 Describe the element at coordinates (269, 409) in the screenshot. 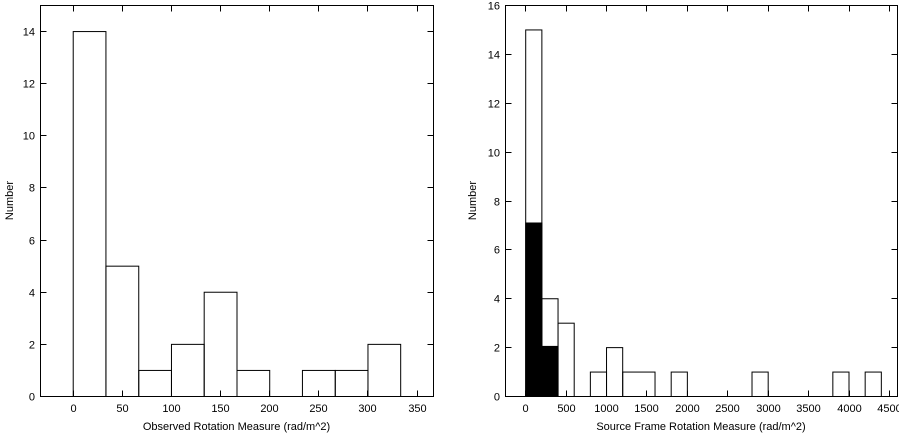

I see `x-tick-label: 200` at that location.